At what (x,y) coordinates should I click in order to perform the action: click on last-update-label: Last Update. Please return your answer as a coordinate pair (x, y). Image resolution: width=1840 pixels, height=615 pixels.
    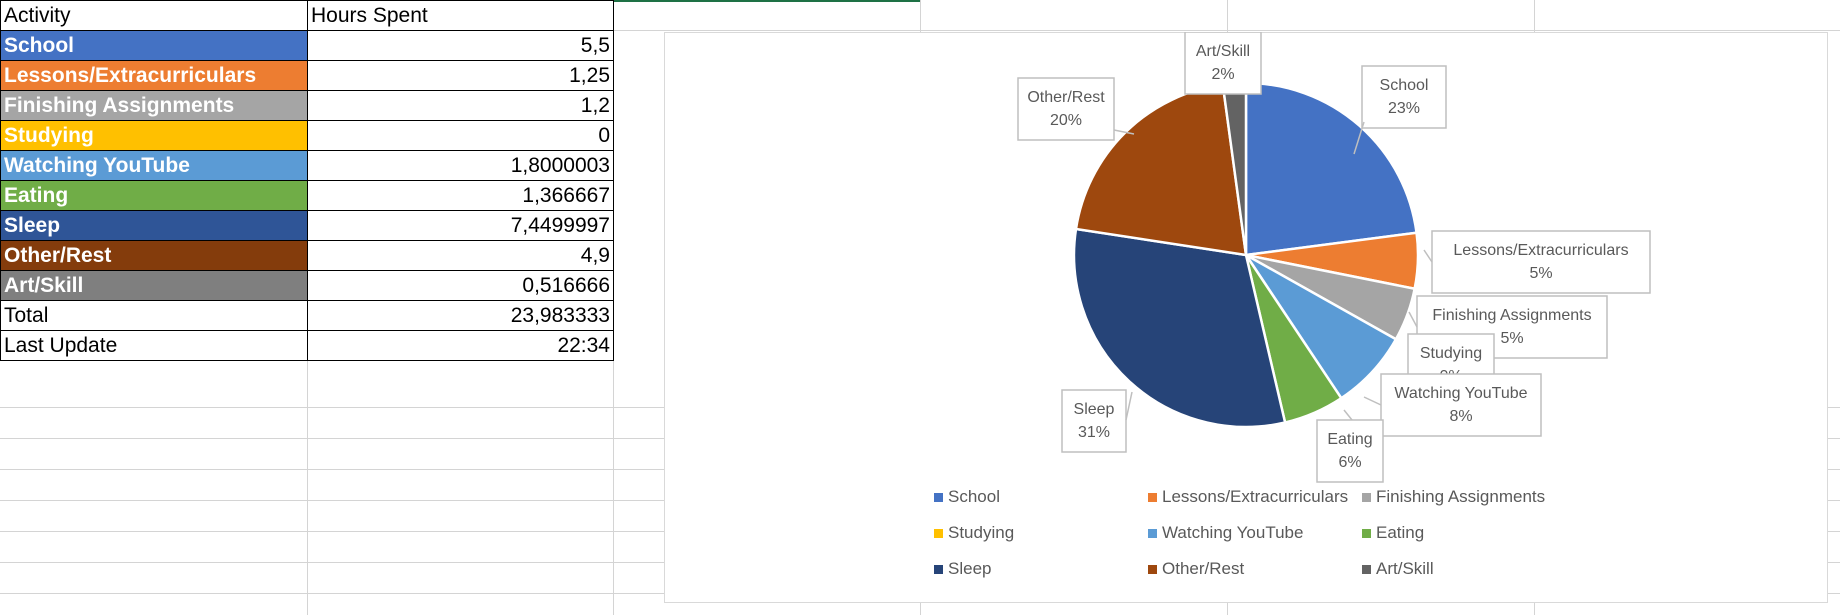
    Looking at the image, I should click on (154, 345).